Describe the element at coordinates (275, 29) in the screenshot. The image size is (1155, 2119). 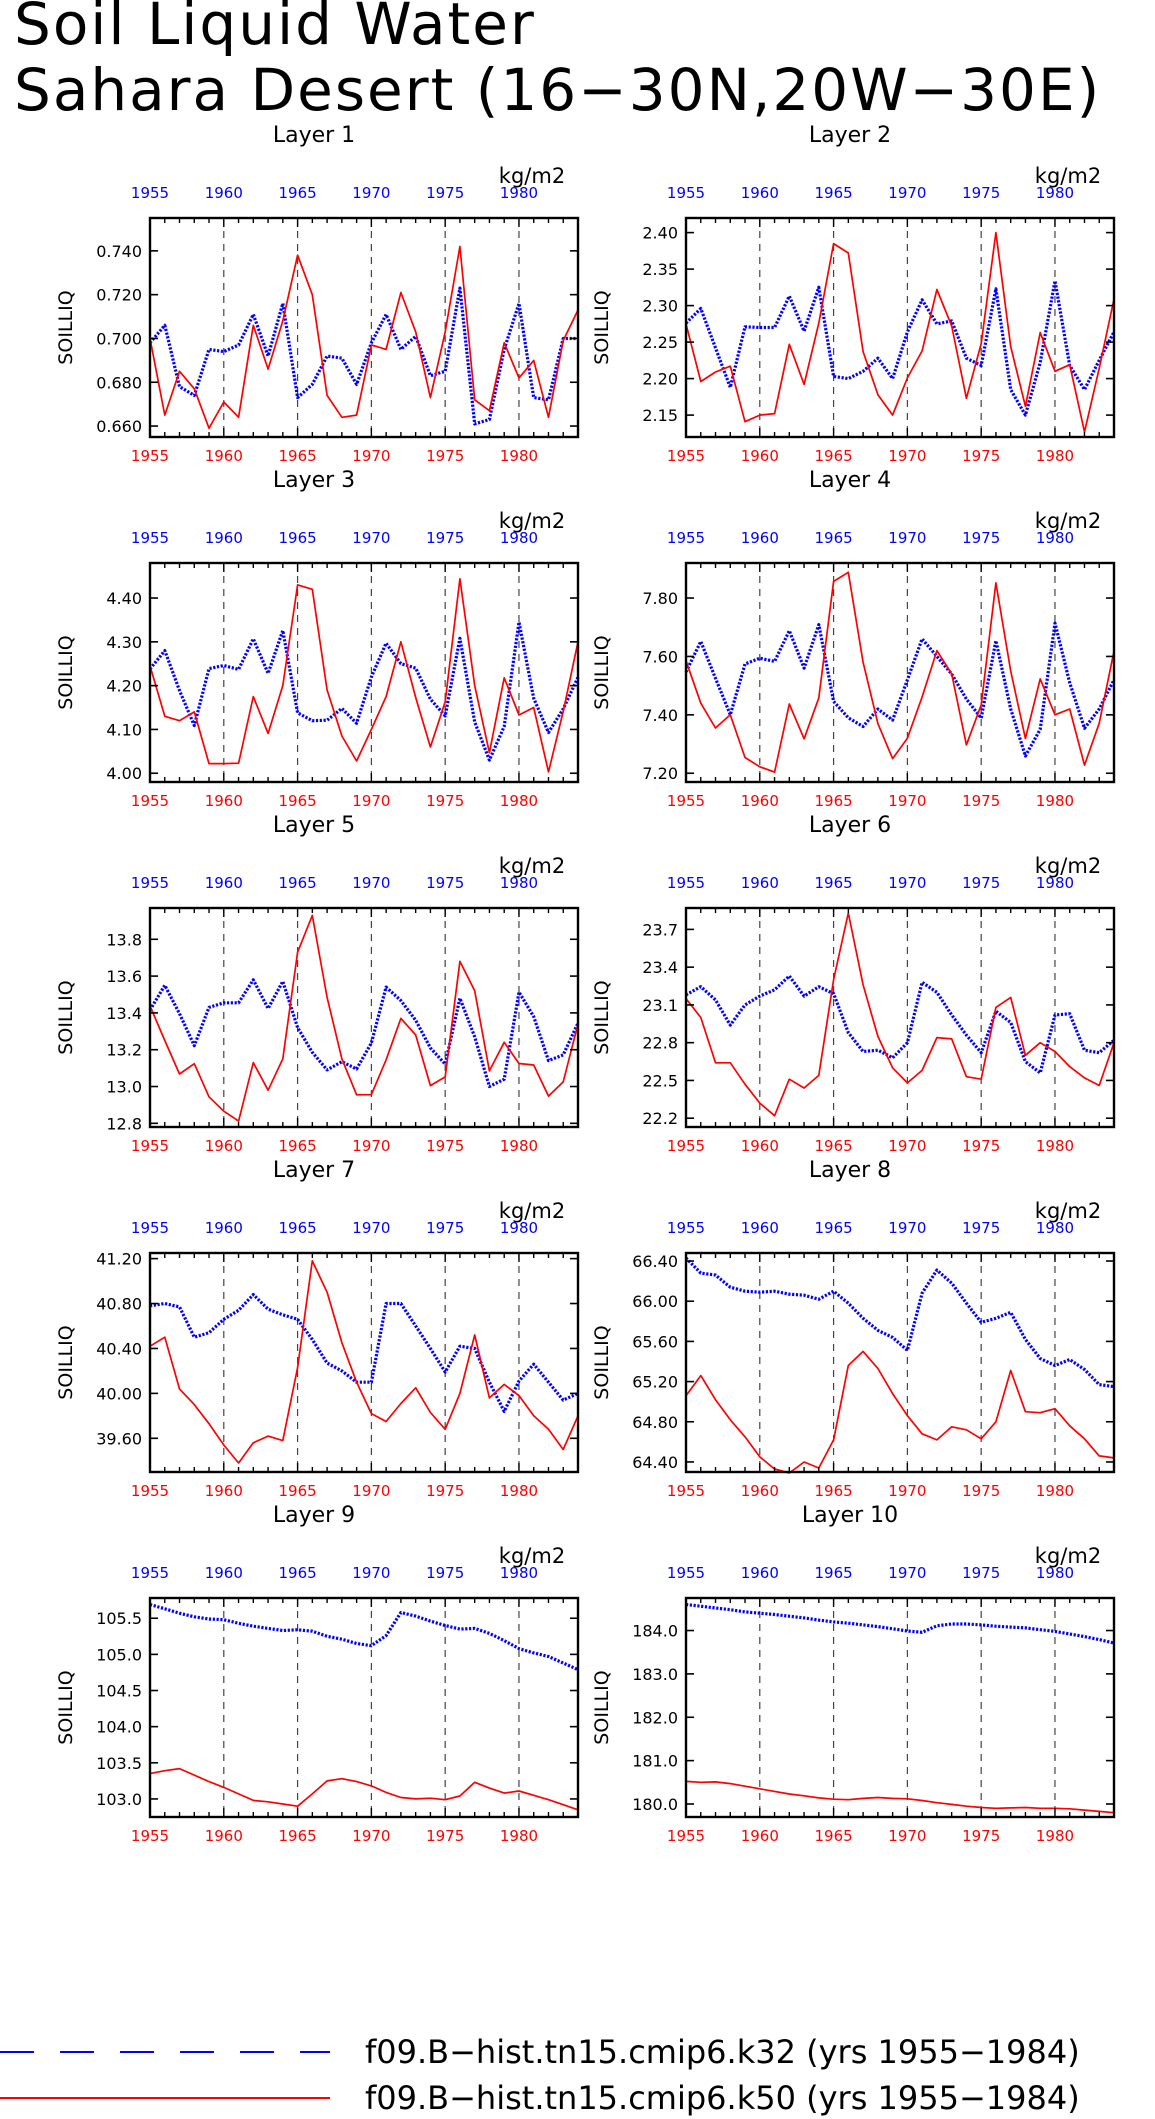
I see `figure-title-line-1: Soil Liquid Water` at that location.